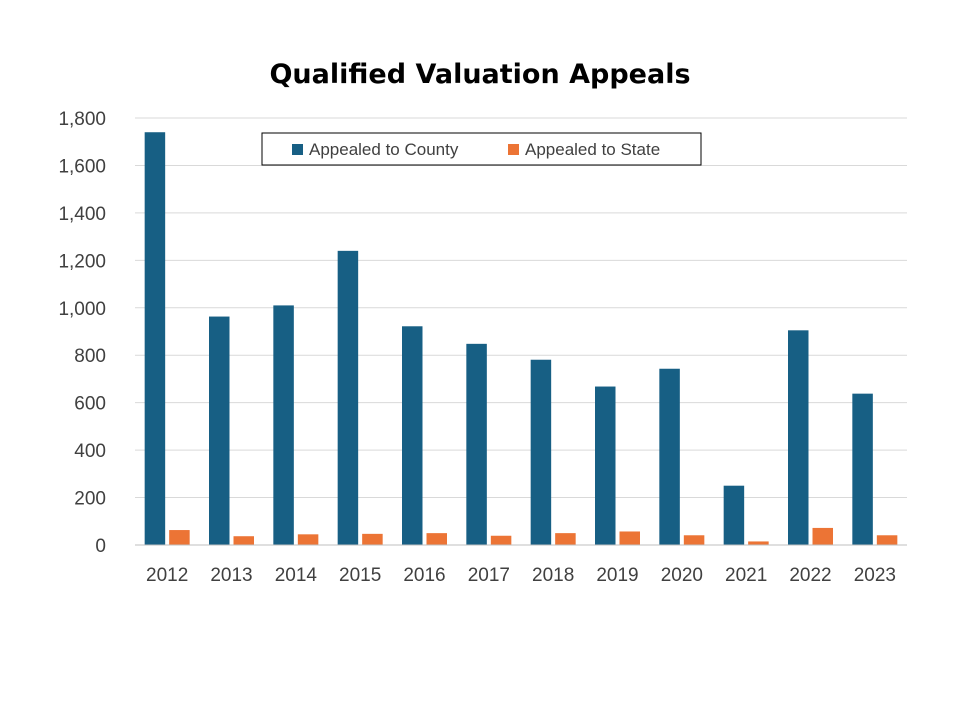 Image resolution: width=960 pixels, height=720 pixels. I want to click on y-tick-label: 800, so click(90, 356).